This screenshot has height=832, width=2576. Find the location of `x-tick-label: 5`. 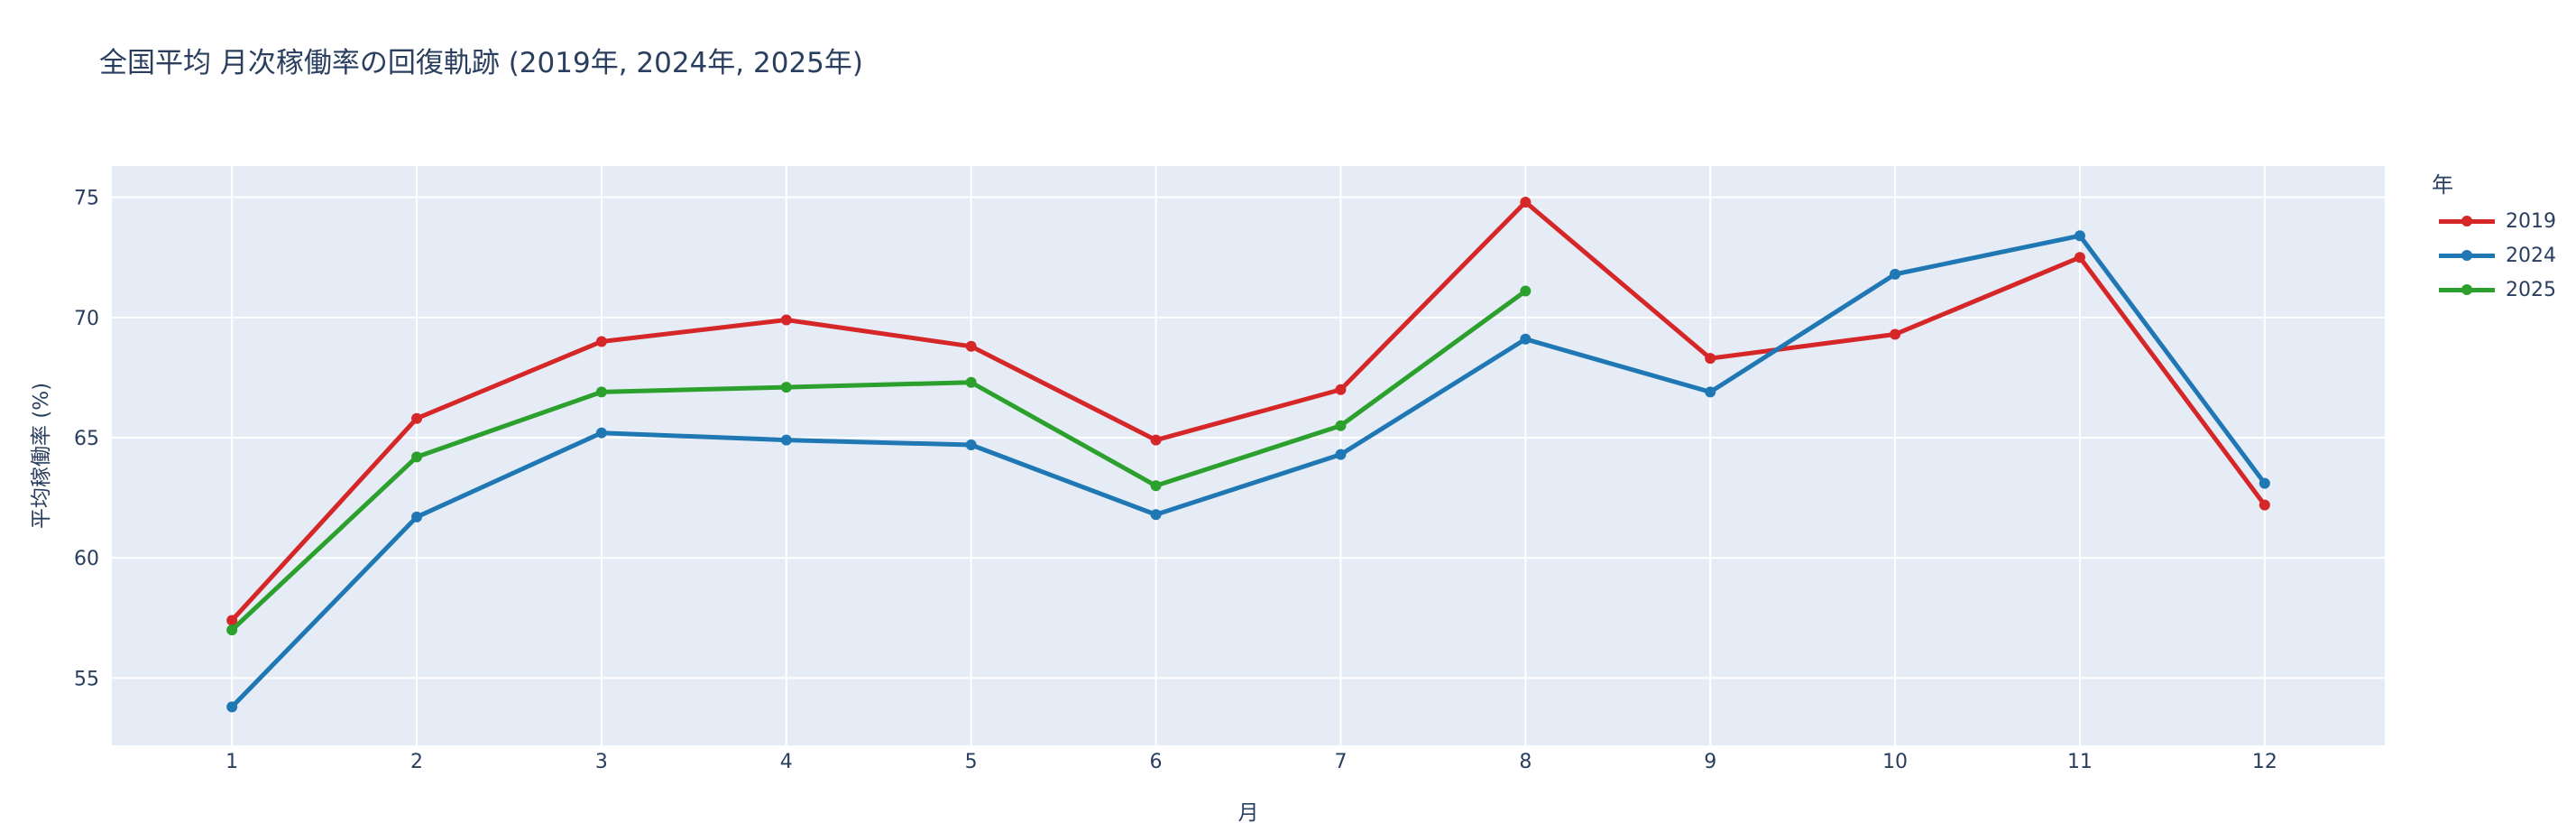

x-tick-label: 5 is located at coordinates (971, 762).